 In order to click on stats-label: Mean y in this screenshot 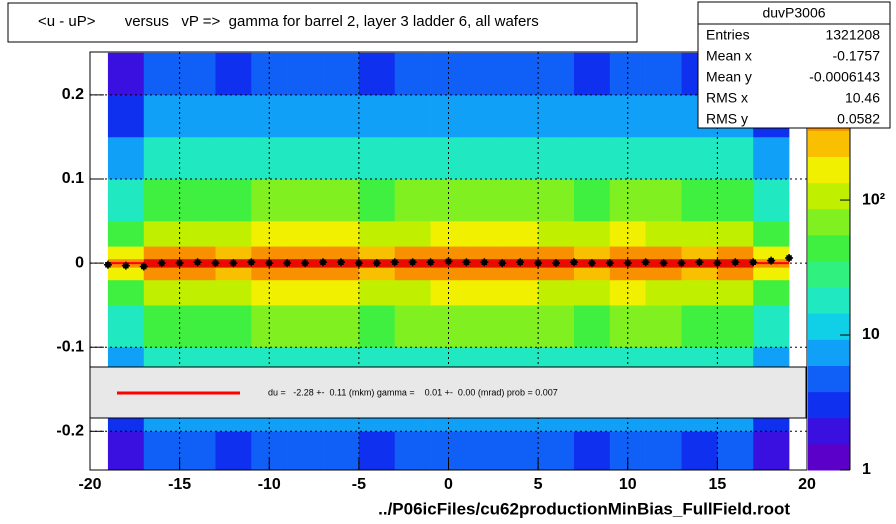, I will do `click(729, 77)`.